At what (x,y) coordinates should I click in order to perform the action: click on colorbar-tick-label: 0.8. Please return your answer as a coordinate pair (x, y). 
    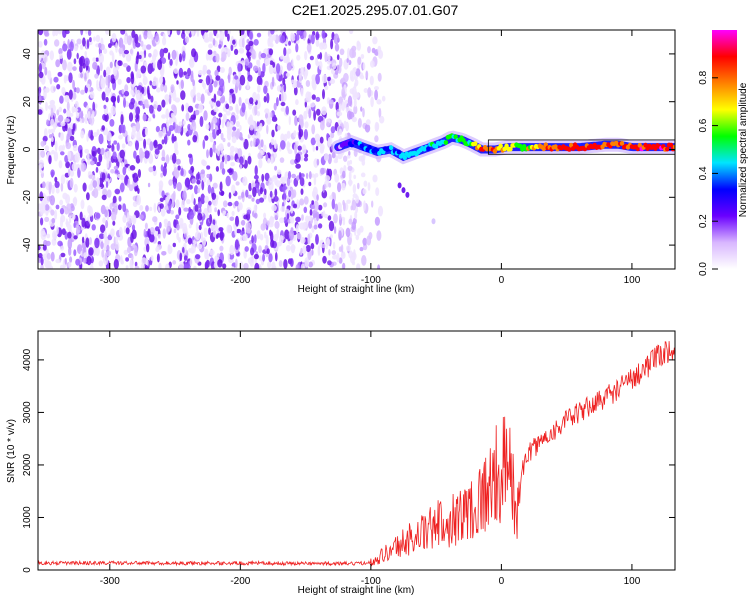
    Looking at the image, I should click on (703, 77).